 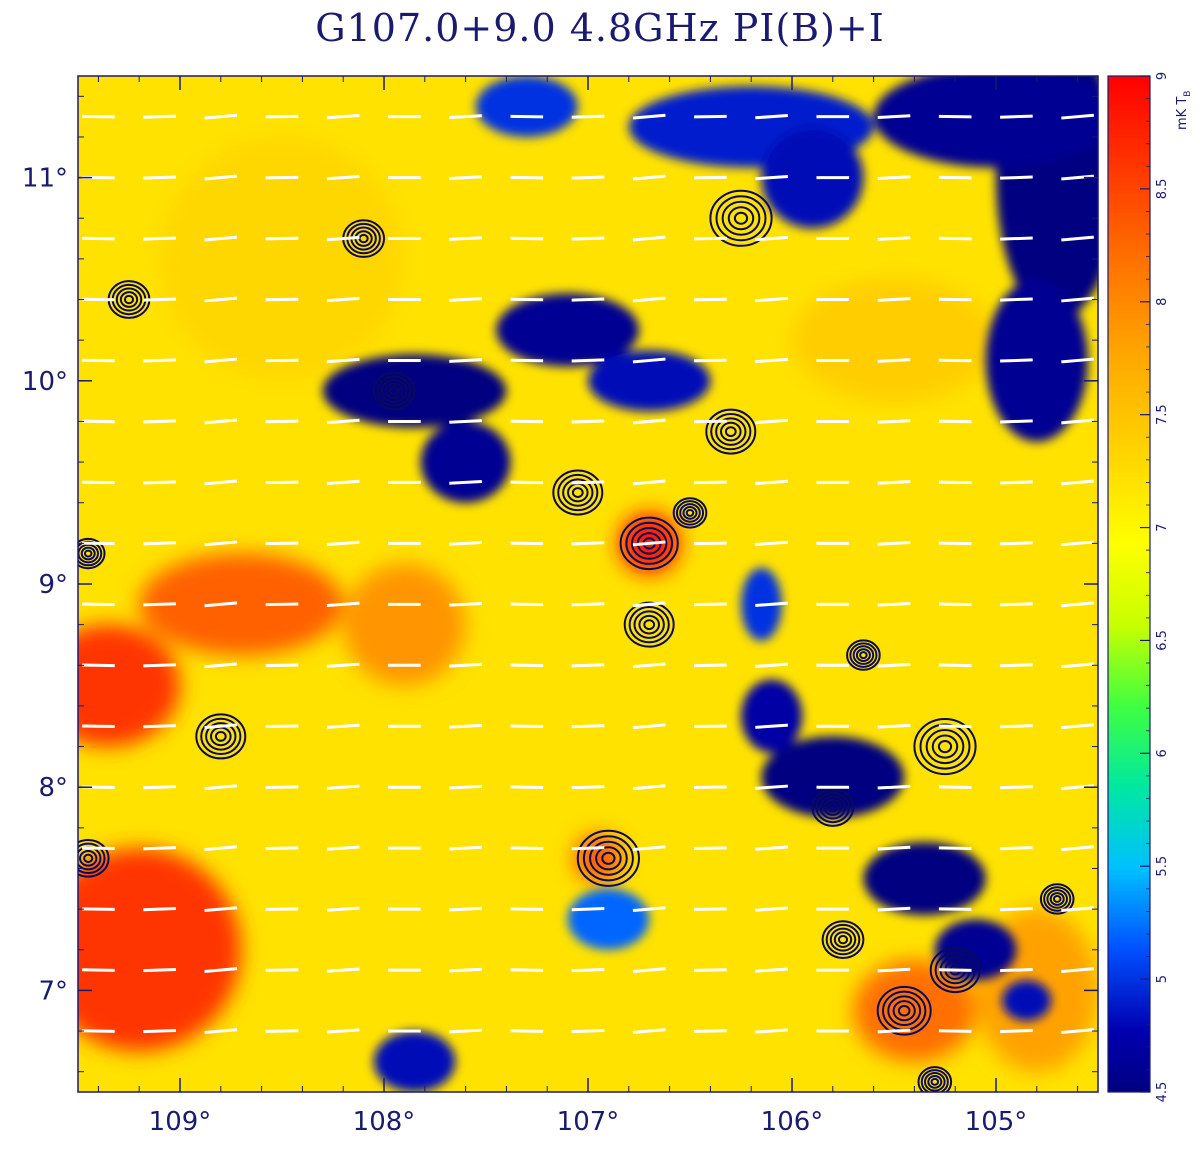 I want to click on colorbar-tick-label: 5.5, so click(x=1162, y=866).